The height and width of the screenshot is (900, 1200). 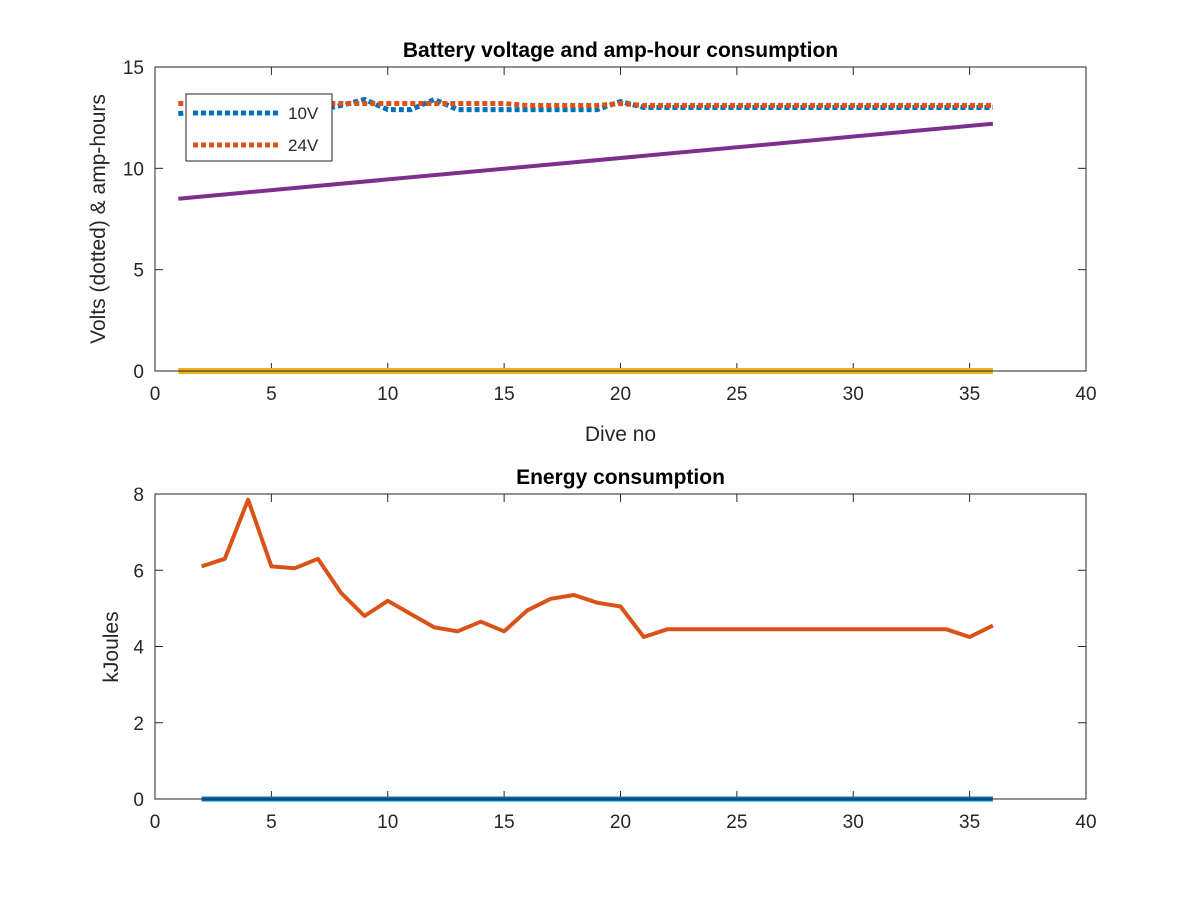 I want to click on top-x-tick-label: 20, so click(x=620, y=394).